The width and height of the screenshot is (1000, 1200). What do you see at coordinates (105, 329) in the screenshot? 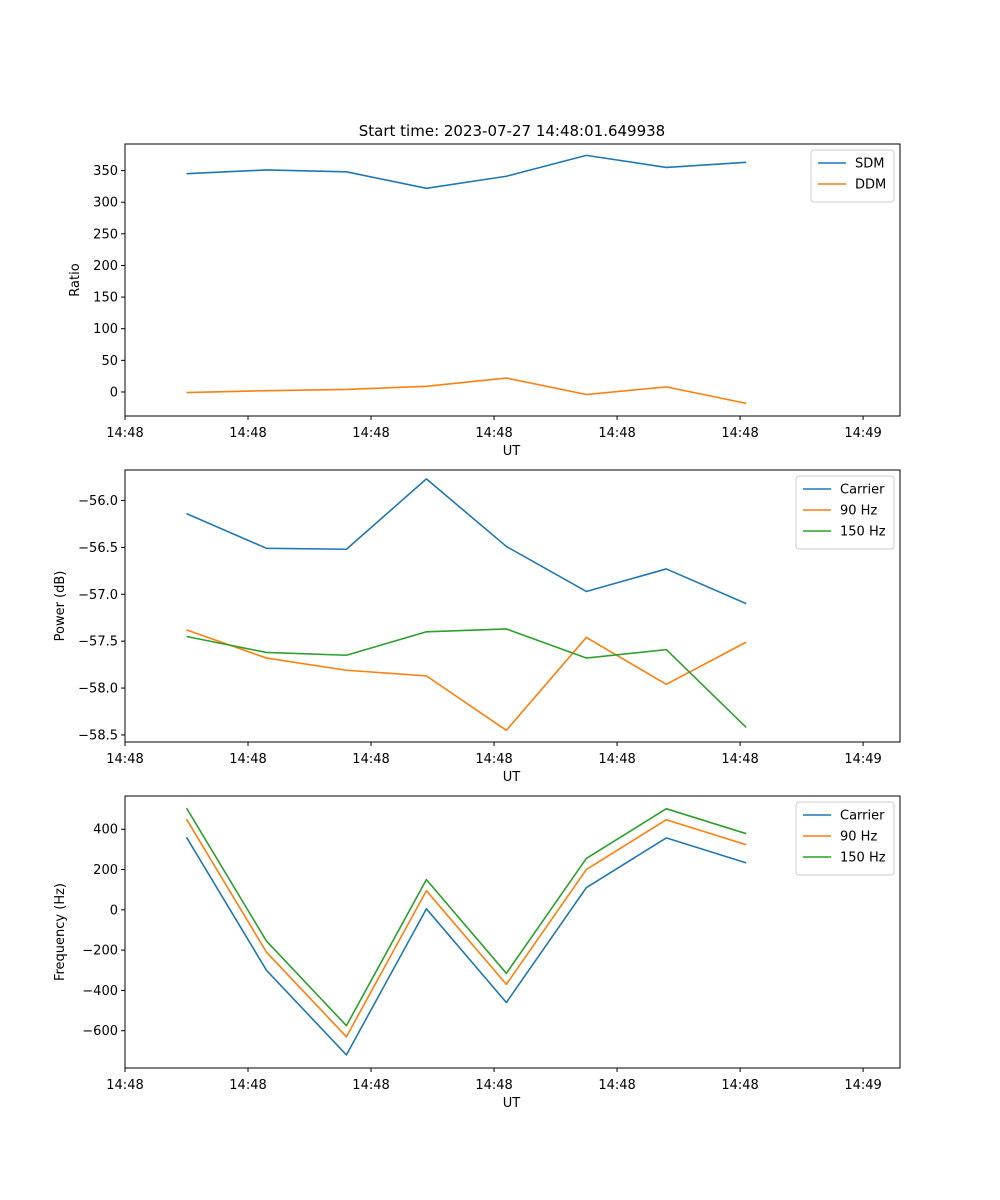
I see `y-tick-label: 100` at bounding box center [105, 329].